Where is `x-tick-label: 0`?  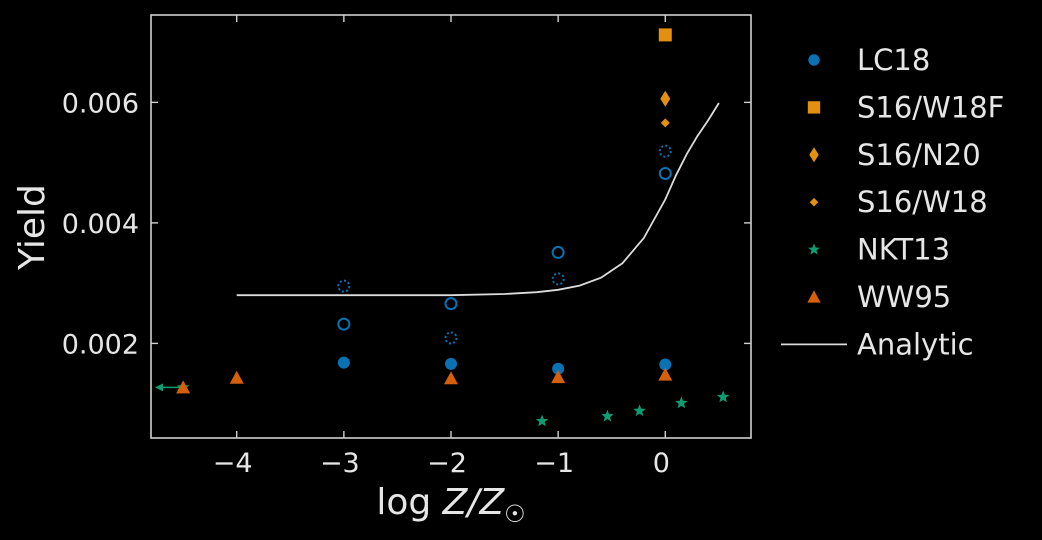 x-tick-label: 0 is located at coordinates (661, 463).